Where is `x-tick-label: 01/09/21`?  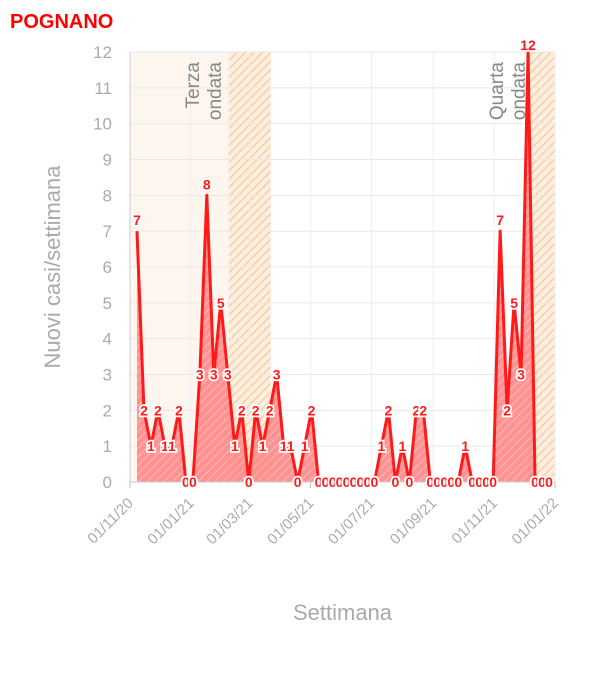 x-tick-label: 01/09/21 is located at coordinates (413, 521).